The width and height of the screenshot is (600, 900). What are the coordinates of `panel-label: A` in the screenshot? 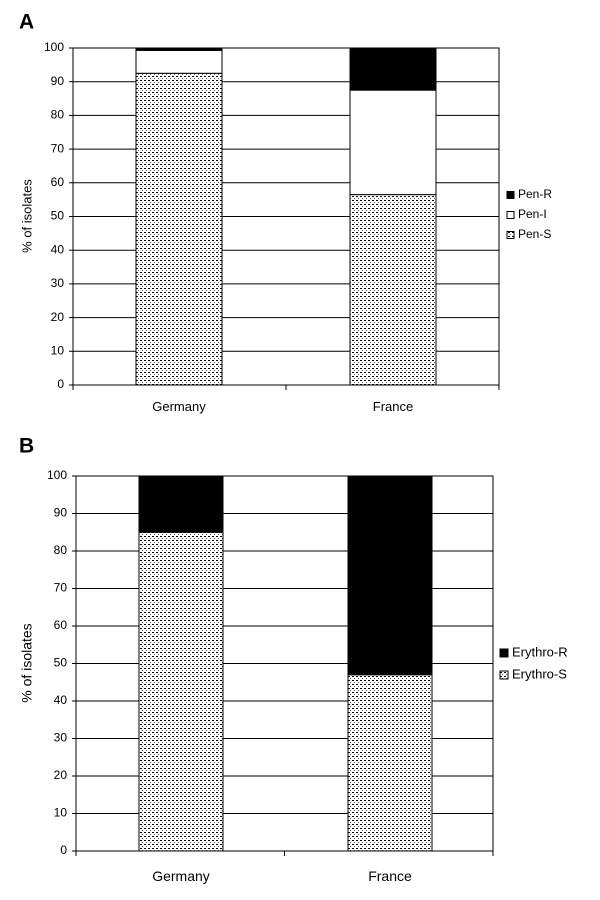 It's located at (26, 22).